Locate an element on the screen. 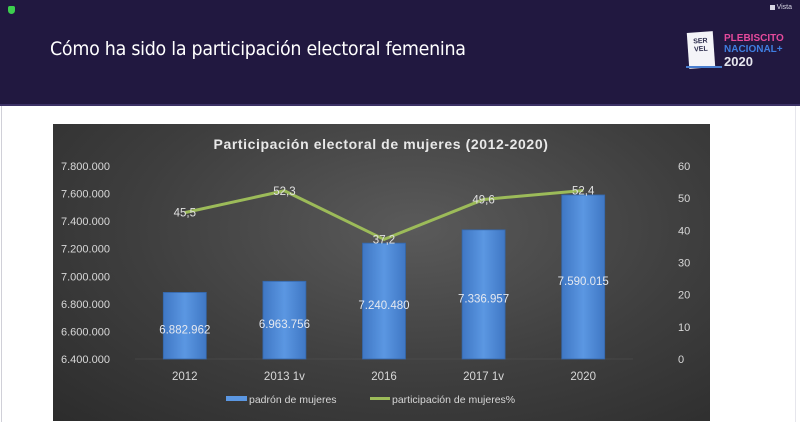 The height and width of the screenshot is (426, 800). participation-line is located at coordinates (384, 214).